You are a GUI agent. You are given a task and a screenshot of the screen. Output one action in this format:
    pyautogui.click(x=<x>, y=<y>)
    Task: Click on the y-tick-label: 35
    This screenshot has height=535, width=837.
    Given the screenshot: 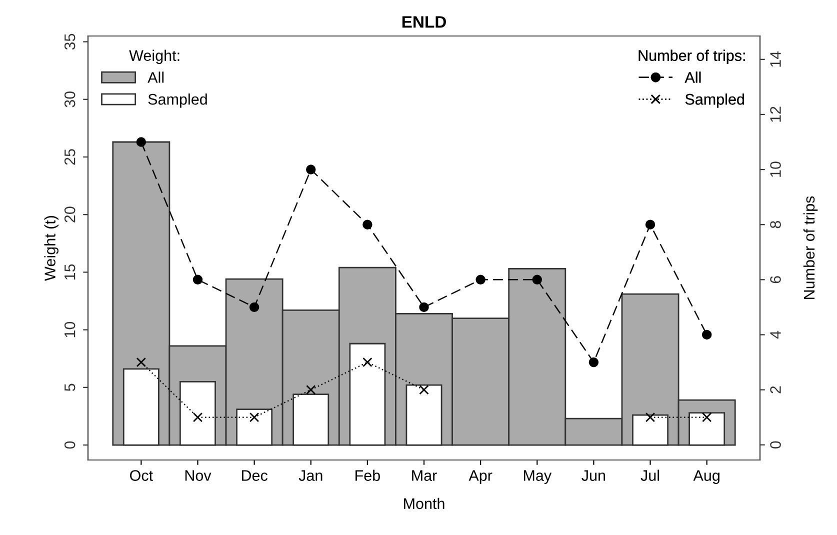 What is the action you would take?
    pyautogui.click(x=70, y=42)
    